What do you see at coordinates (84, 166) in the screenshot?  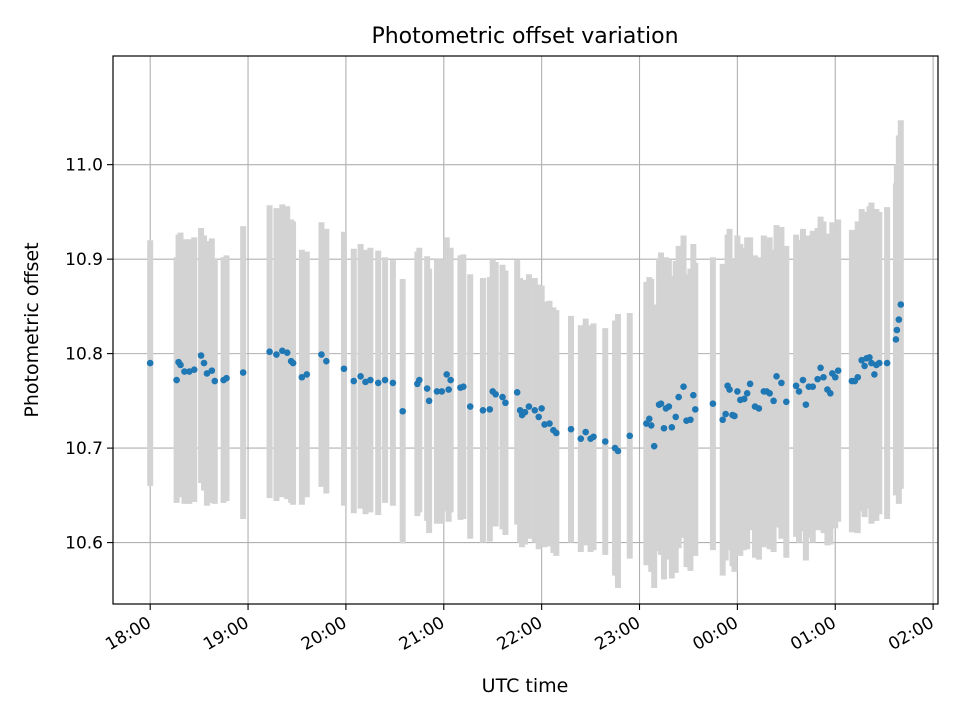 I see `y-tick-label: 11.0` at bounding box center [84, 166].